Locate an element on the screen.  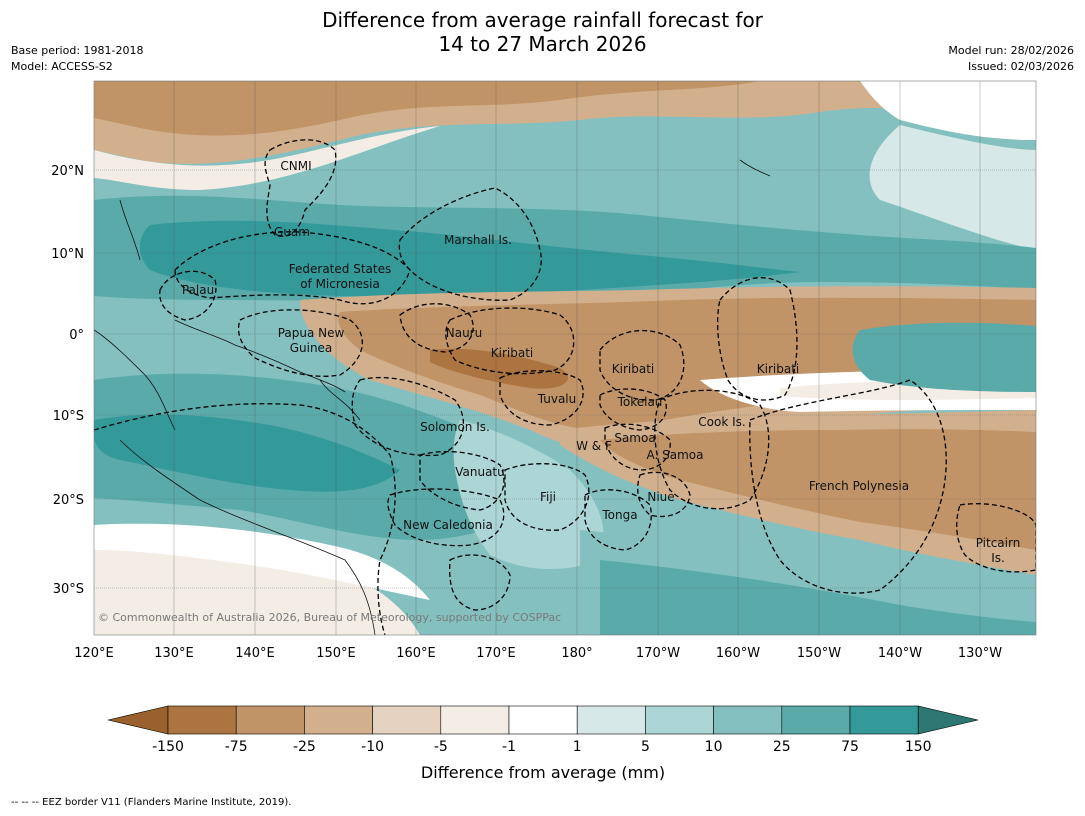
east-wet-patch is located at coordinates (944, 357).